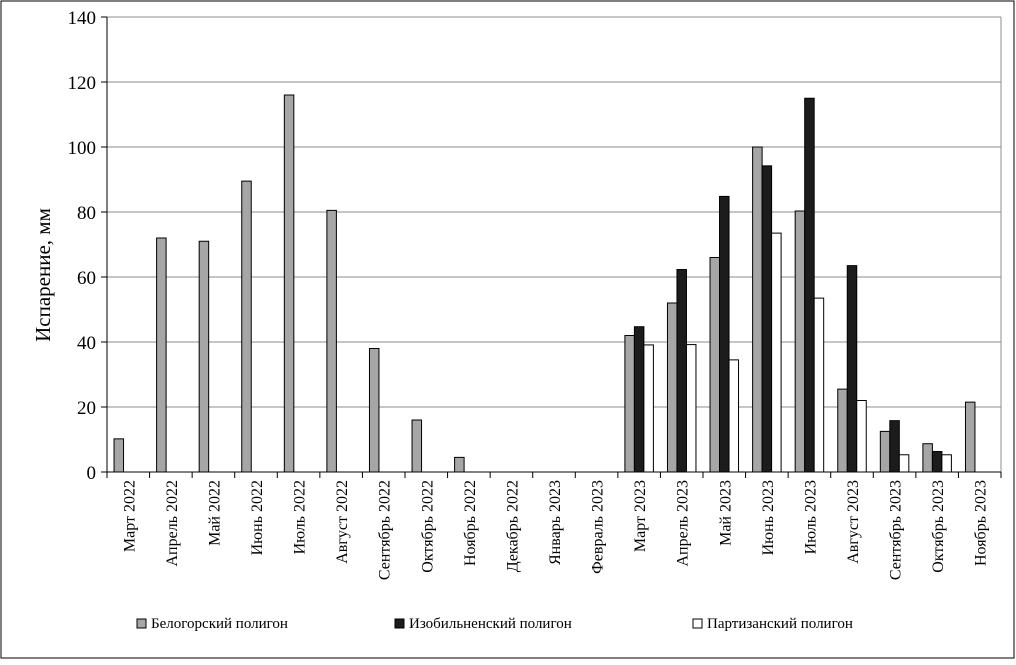  Describe the element at coordinates (853, 522) in the screenshot. I see `x-tick-label: Август 2023` at that location.